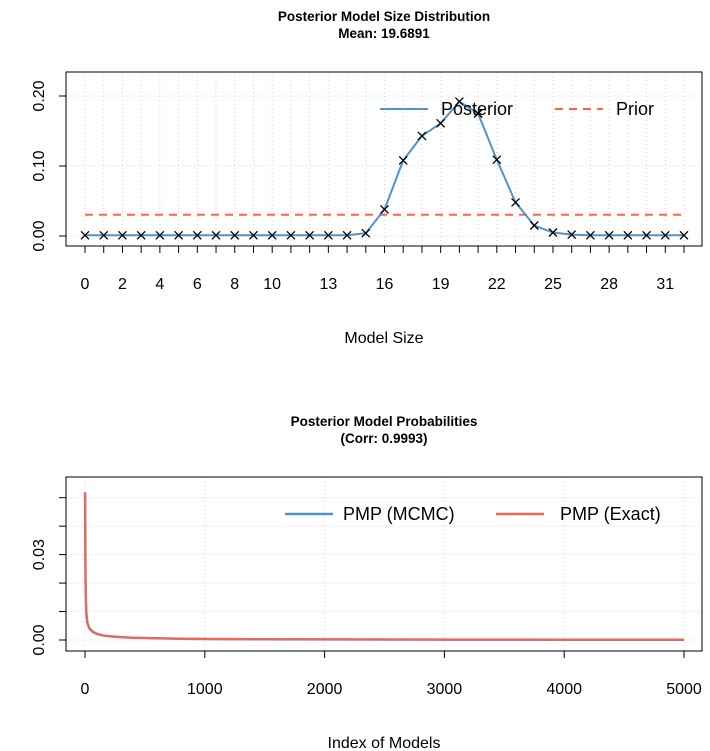  Describe the element at coordinates (39, 95) in the screenshot. I see `chart1-y-tick-label: 0.20` at that location.